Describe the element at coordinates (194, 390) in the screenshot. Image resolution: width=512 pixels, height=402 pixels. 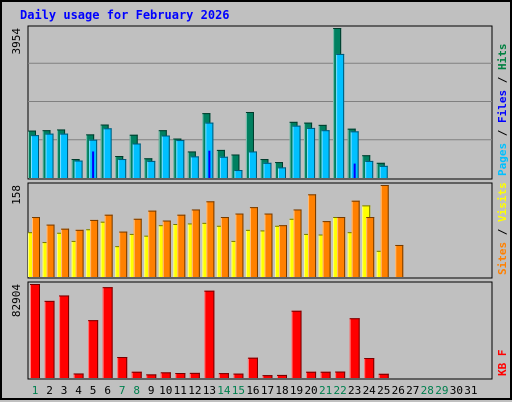
I see `day-label-12: 12` at that location.